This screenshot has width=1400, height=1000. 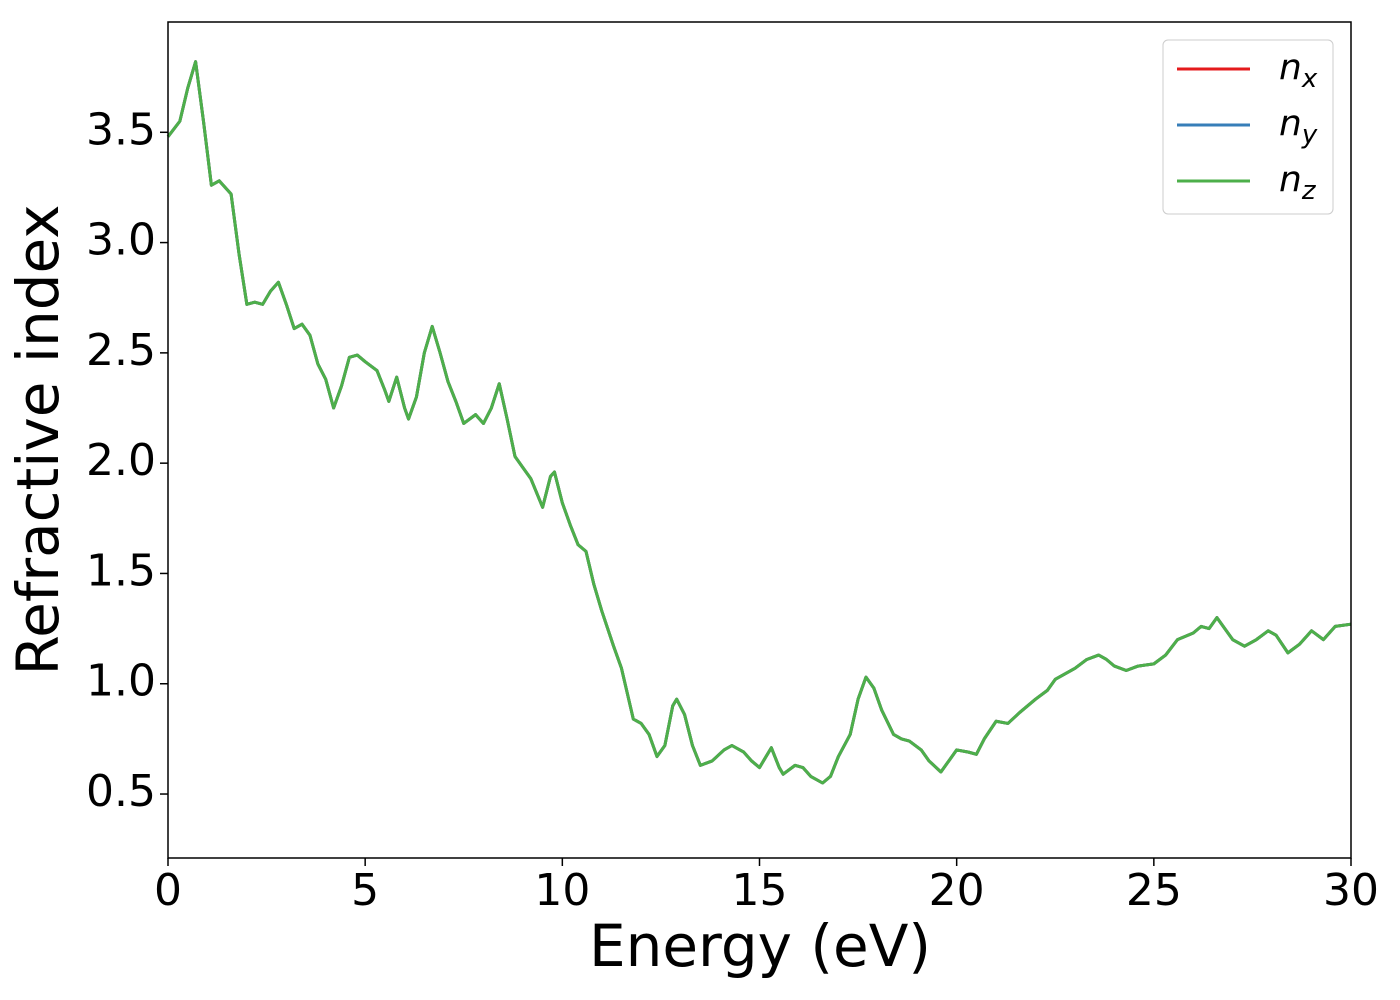 I want to click on y-tick-label: 2.0, so click(x=121, y=460).